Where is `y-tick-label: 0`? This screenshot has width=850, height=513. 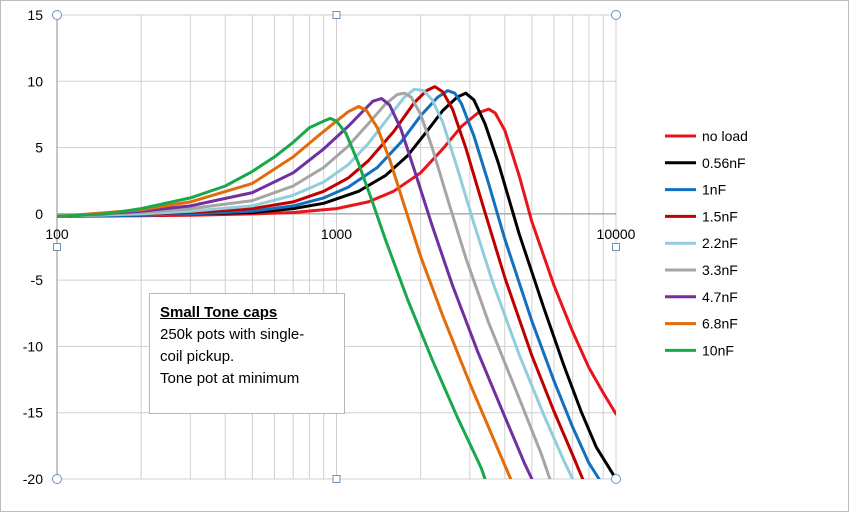 y-tick-label: 0 is located at coordinates (39, 214).